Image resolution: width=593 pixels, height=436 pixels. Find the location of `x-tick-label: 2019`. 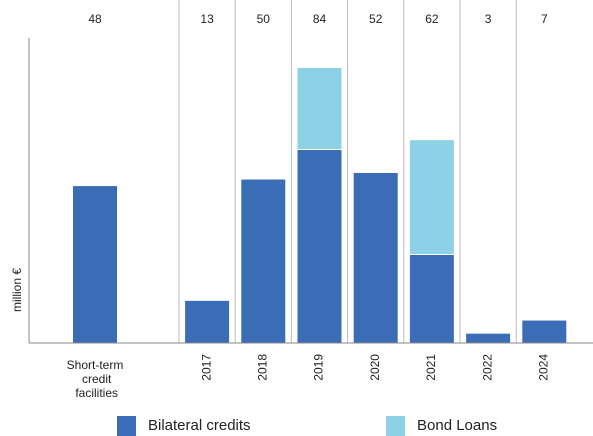

x-tick-label: 2019 is located at coordinates (319, 367).